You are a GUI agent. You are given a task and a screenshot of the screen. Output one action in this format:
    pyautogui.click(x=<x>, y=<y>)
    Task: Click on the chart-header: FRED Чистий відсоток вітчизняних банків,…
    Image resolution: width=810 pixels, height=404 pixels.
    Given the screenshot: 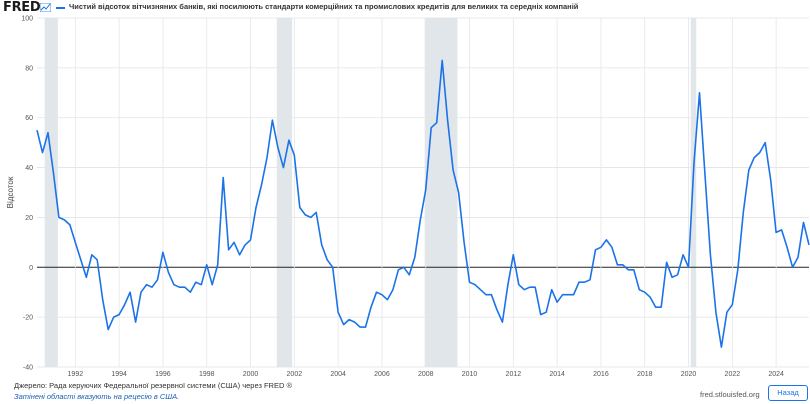 What is the action you would take?
    pyautogui.click(x=405, y=9)
    